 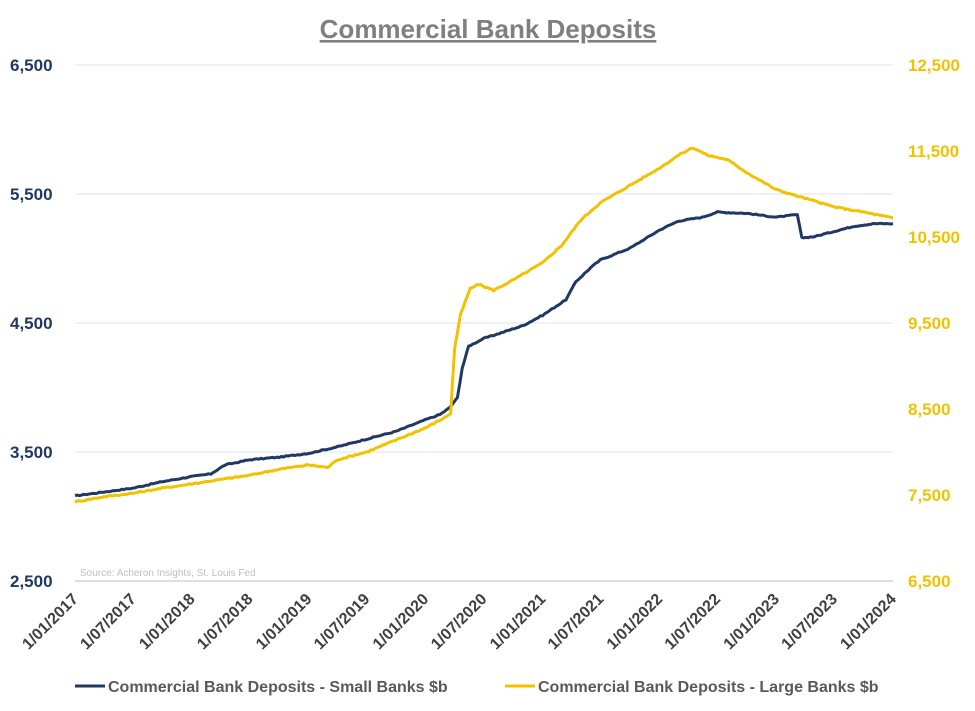 I want to click on x-tick-label: 1/07/2023, so click(x=810, y=622).